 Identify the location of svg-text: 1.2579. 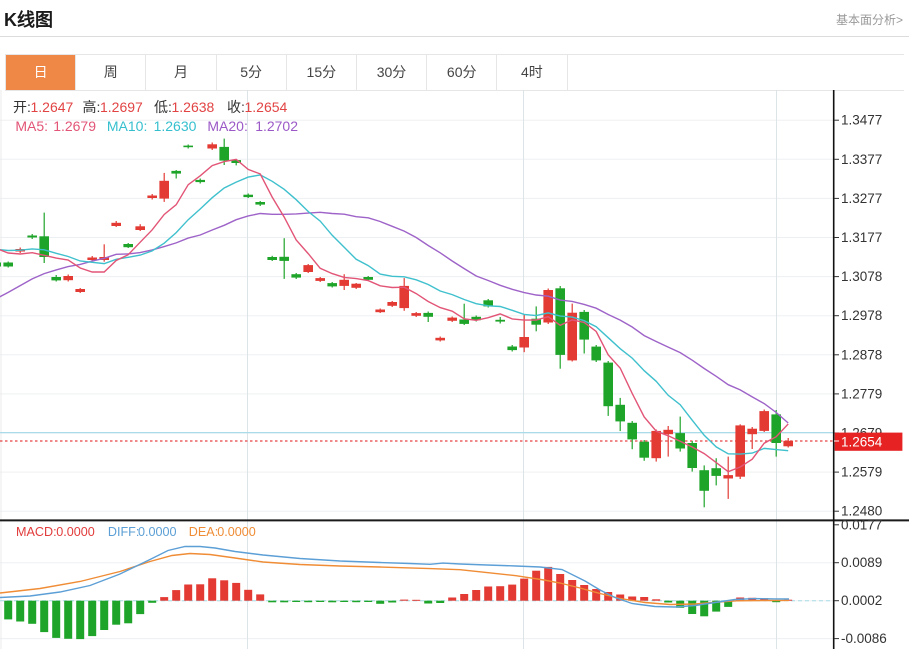
(861, 472).